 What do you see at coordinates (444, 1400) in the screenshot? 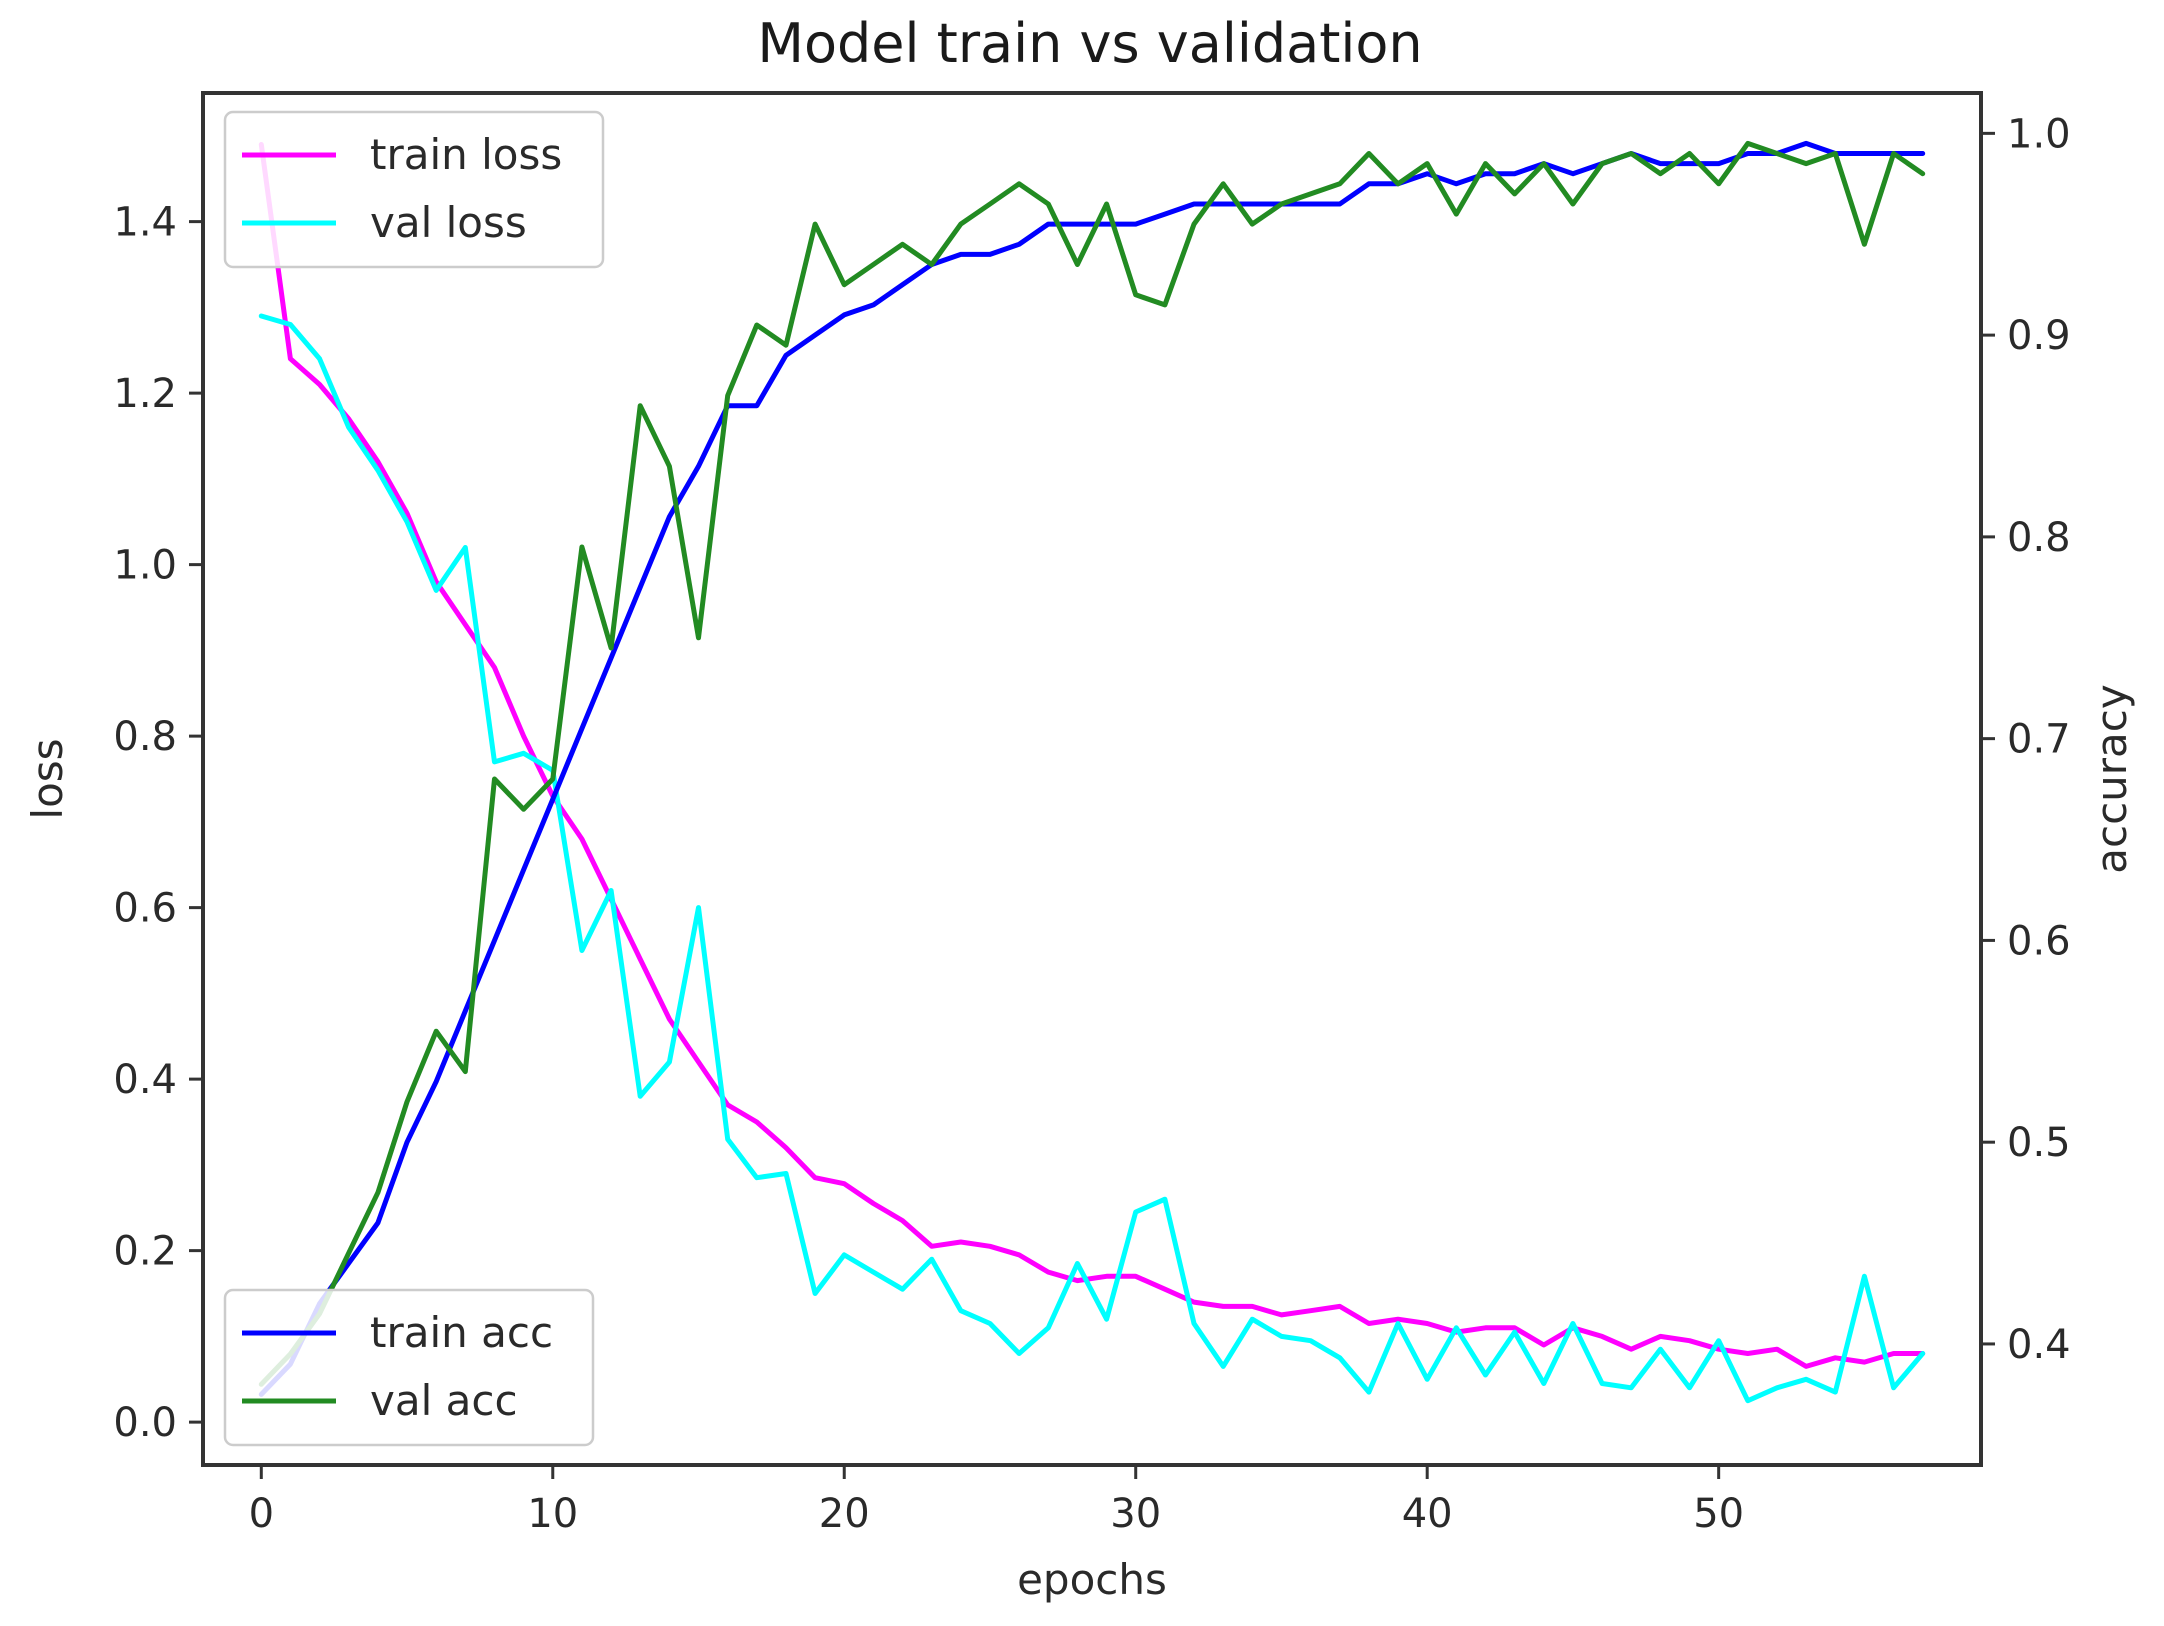
I see `legend-val-acc-label: val acc` at bounding box center [444, 1400].